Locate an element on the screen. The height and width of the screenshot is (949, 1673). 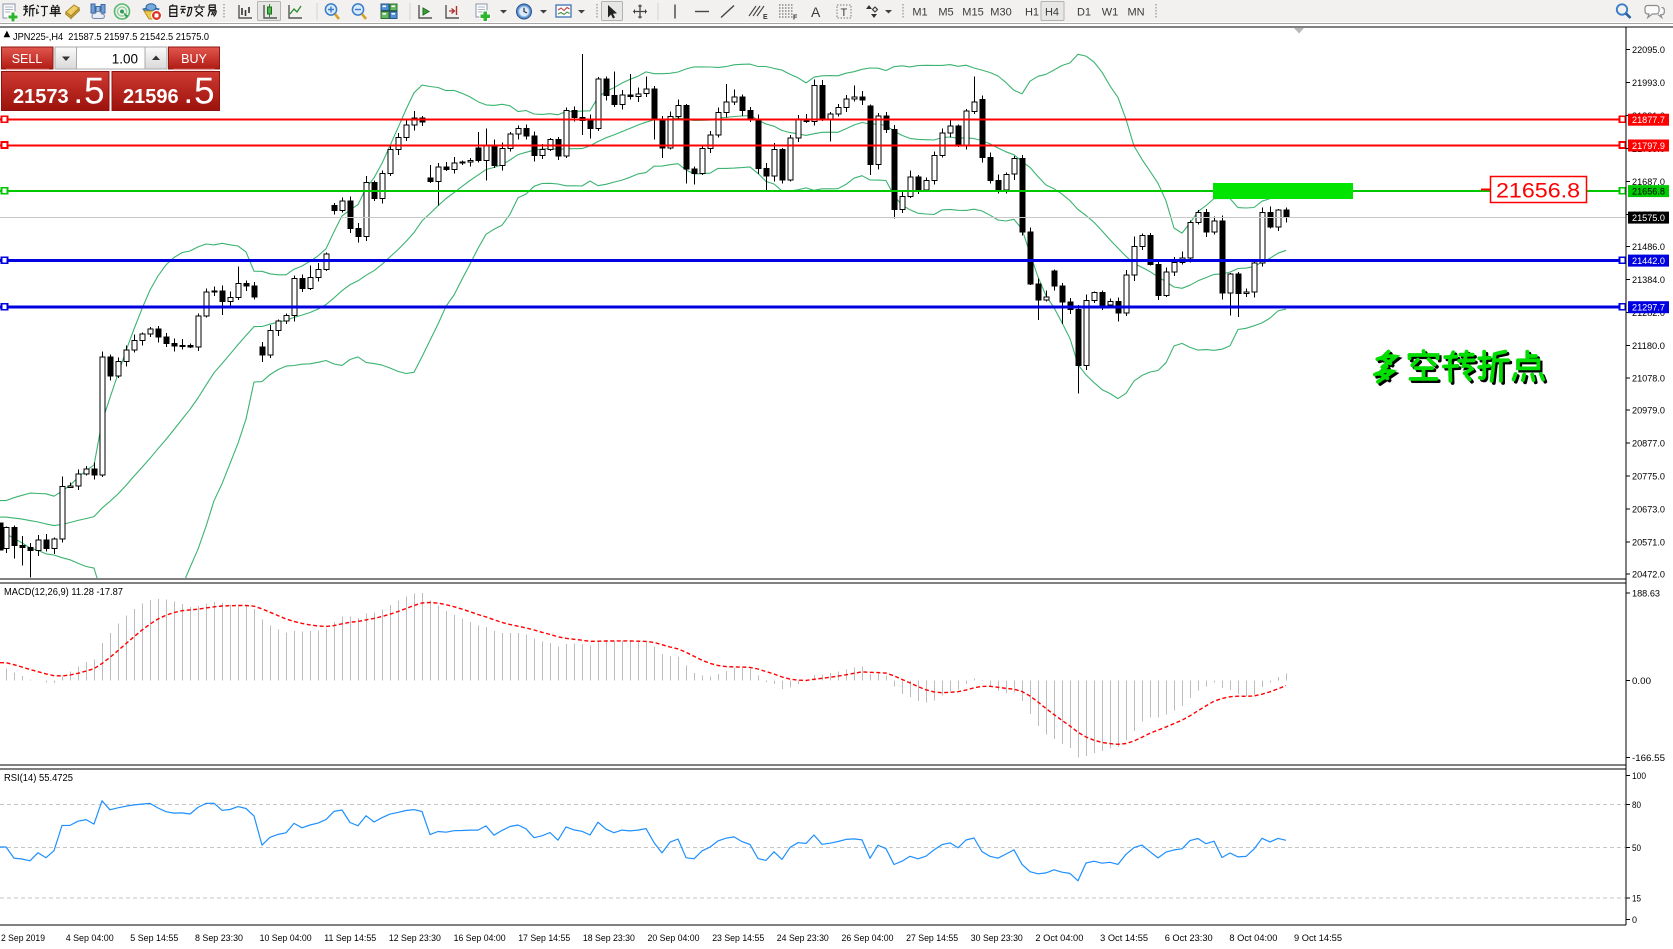
svg-text: 80 is located at coordinates (1636, 805).